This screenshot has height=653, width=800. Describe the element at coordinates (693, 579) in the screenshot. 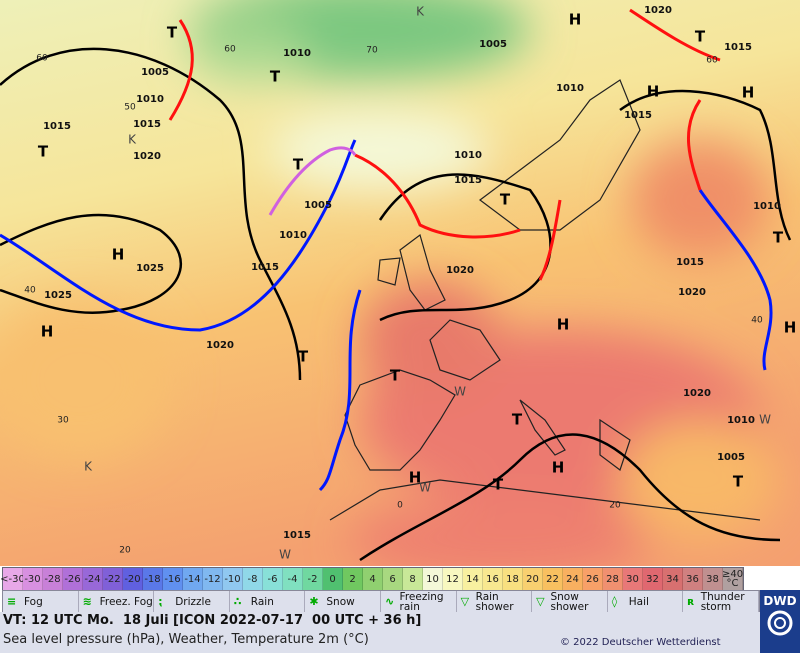

I see `scale-cell: 36` at that location.